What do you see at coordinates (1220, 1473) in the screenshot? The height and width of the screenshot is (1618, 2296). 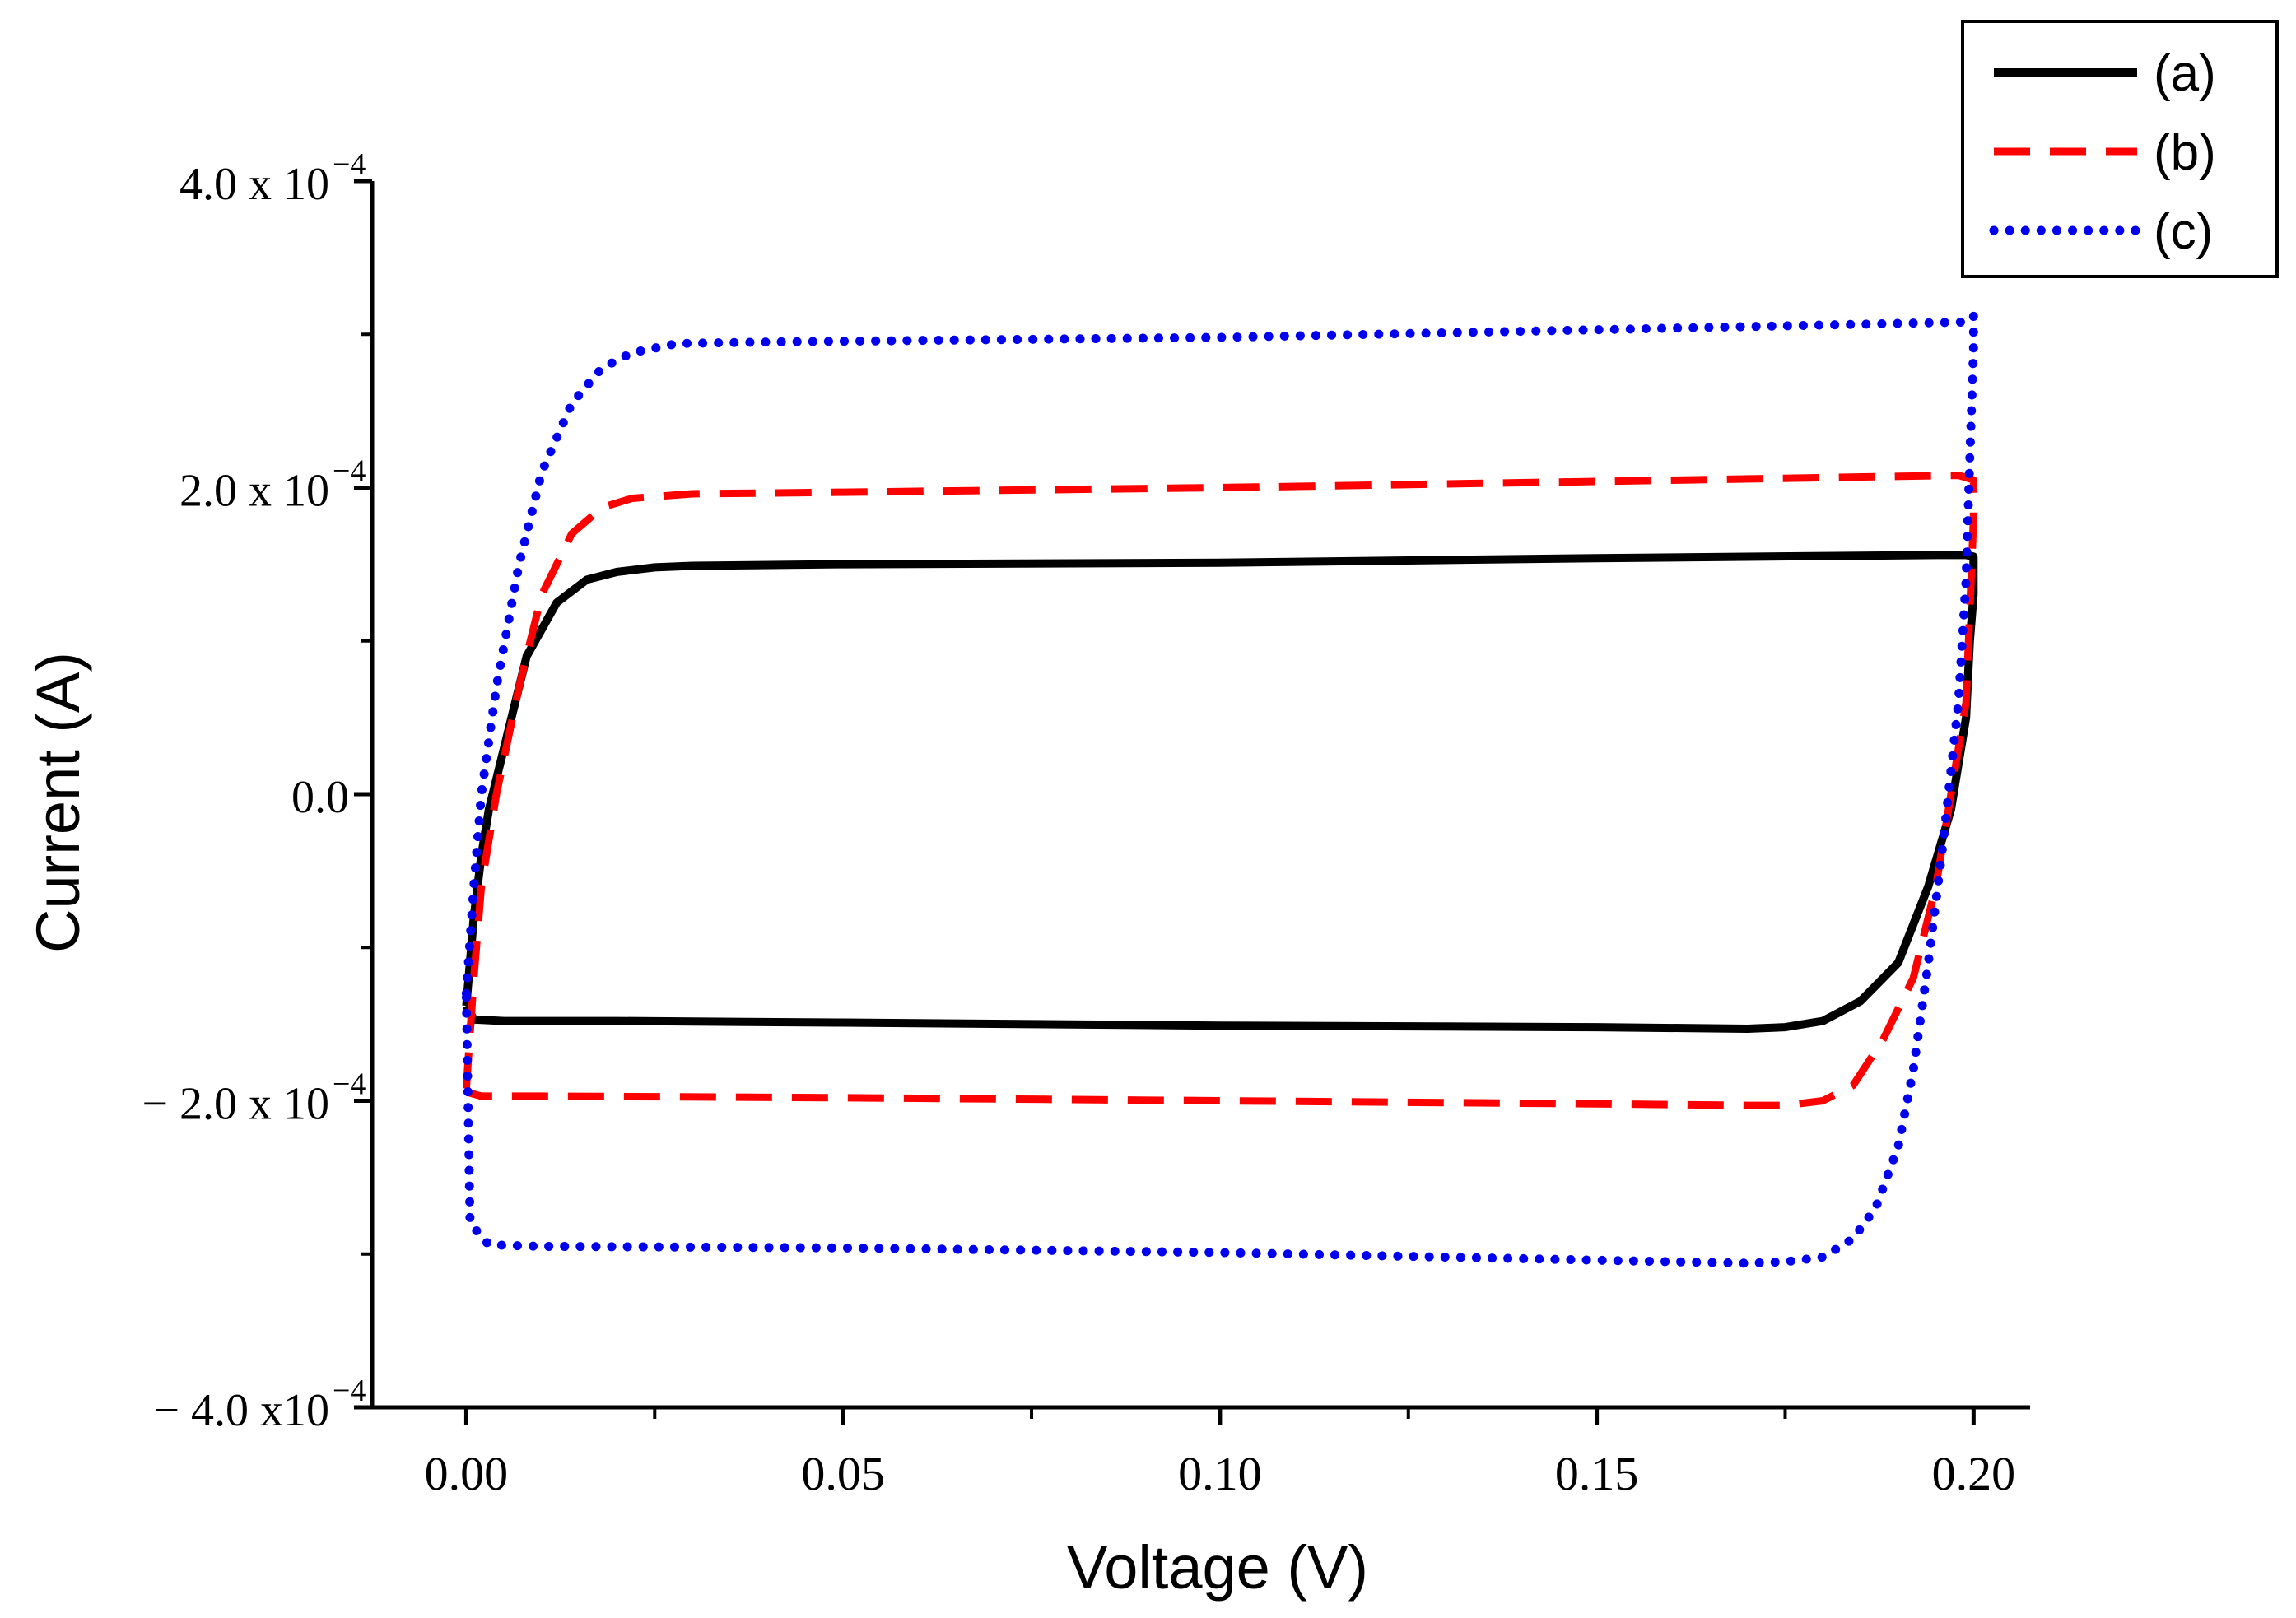 I see `x-tick-label: 0.10` at bounding box center [1220, 1473].